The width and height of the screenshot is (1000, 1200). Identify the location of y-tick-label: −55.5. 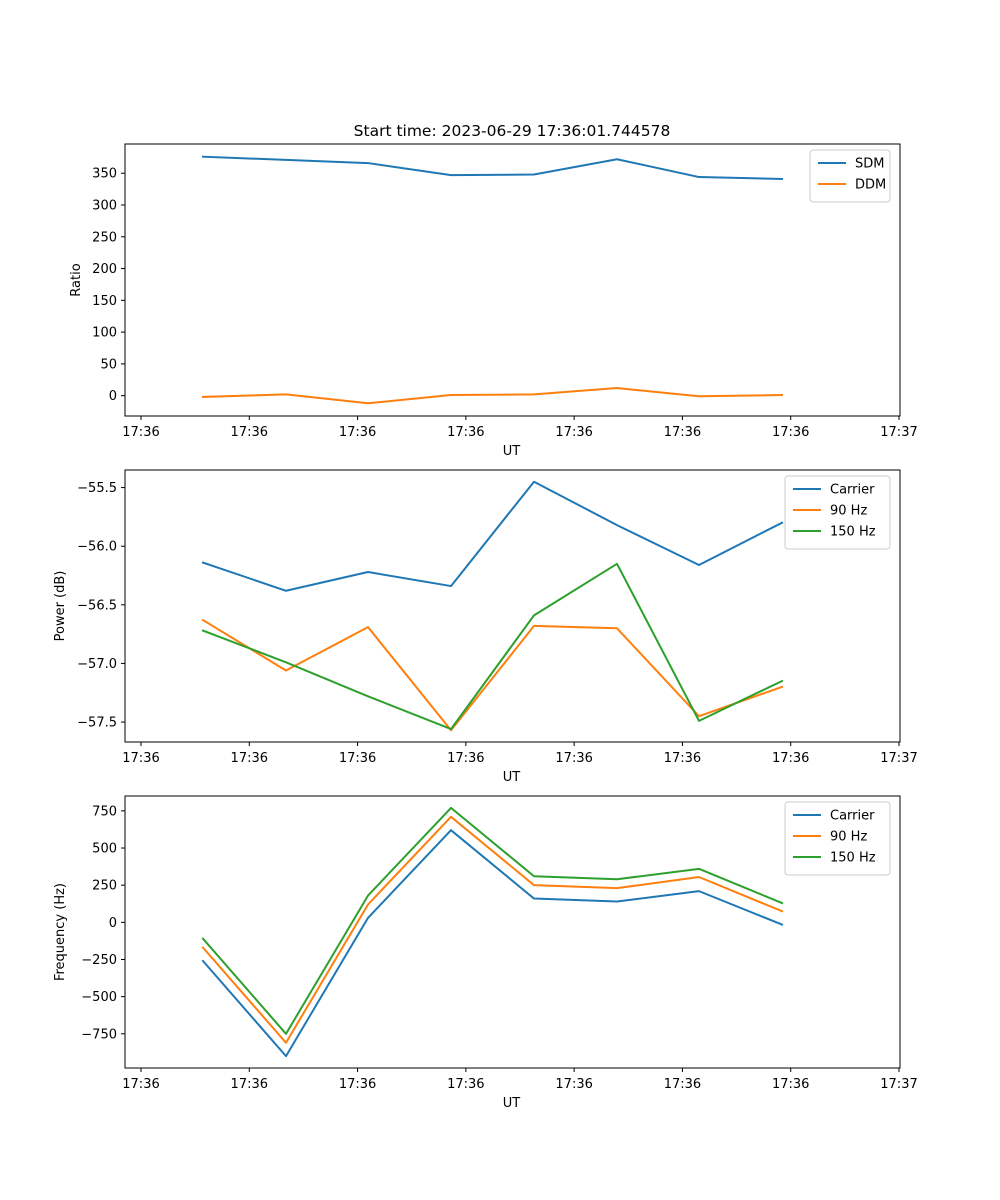
(97, 488).